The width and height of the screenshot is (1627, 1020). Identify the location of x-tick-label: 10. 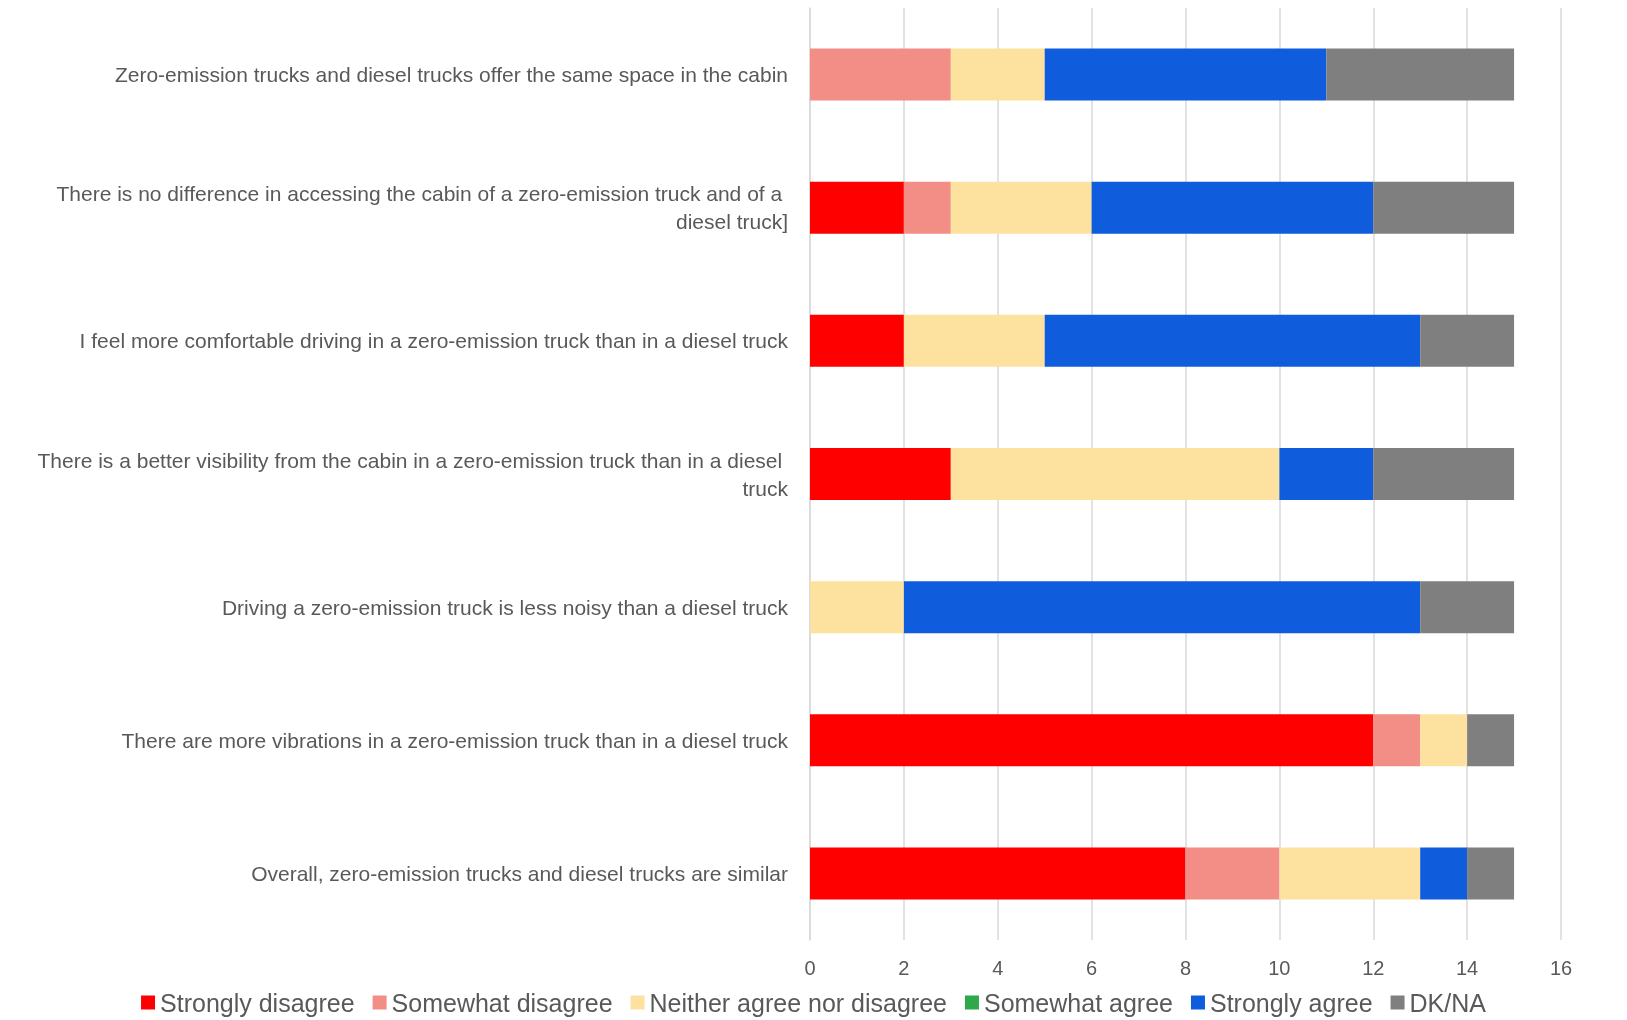
(1279, 968).